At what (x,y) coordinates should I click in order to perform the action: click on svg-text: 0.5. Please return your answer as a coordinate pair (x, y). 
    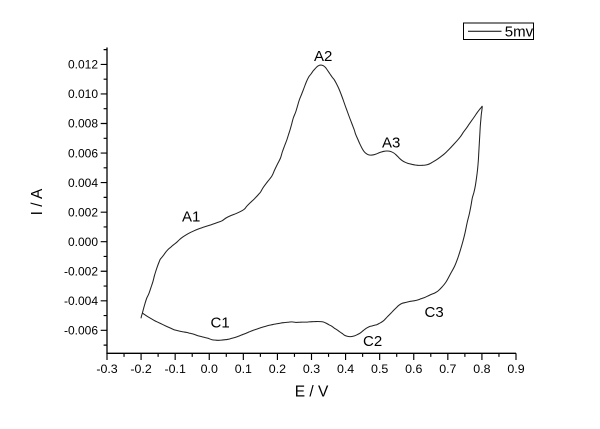
    Looking at the image, I should click on (379, 369).